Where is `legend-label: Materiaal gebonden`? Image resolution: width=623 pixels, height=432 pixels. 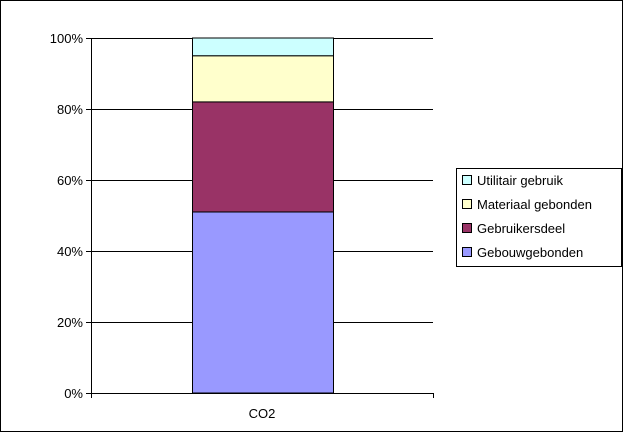
legend-label: Materiaal gebonden is located at coordinates (534, 204).